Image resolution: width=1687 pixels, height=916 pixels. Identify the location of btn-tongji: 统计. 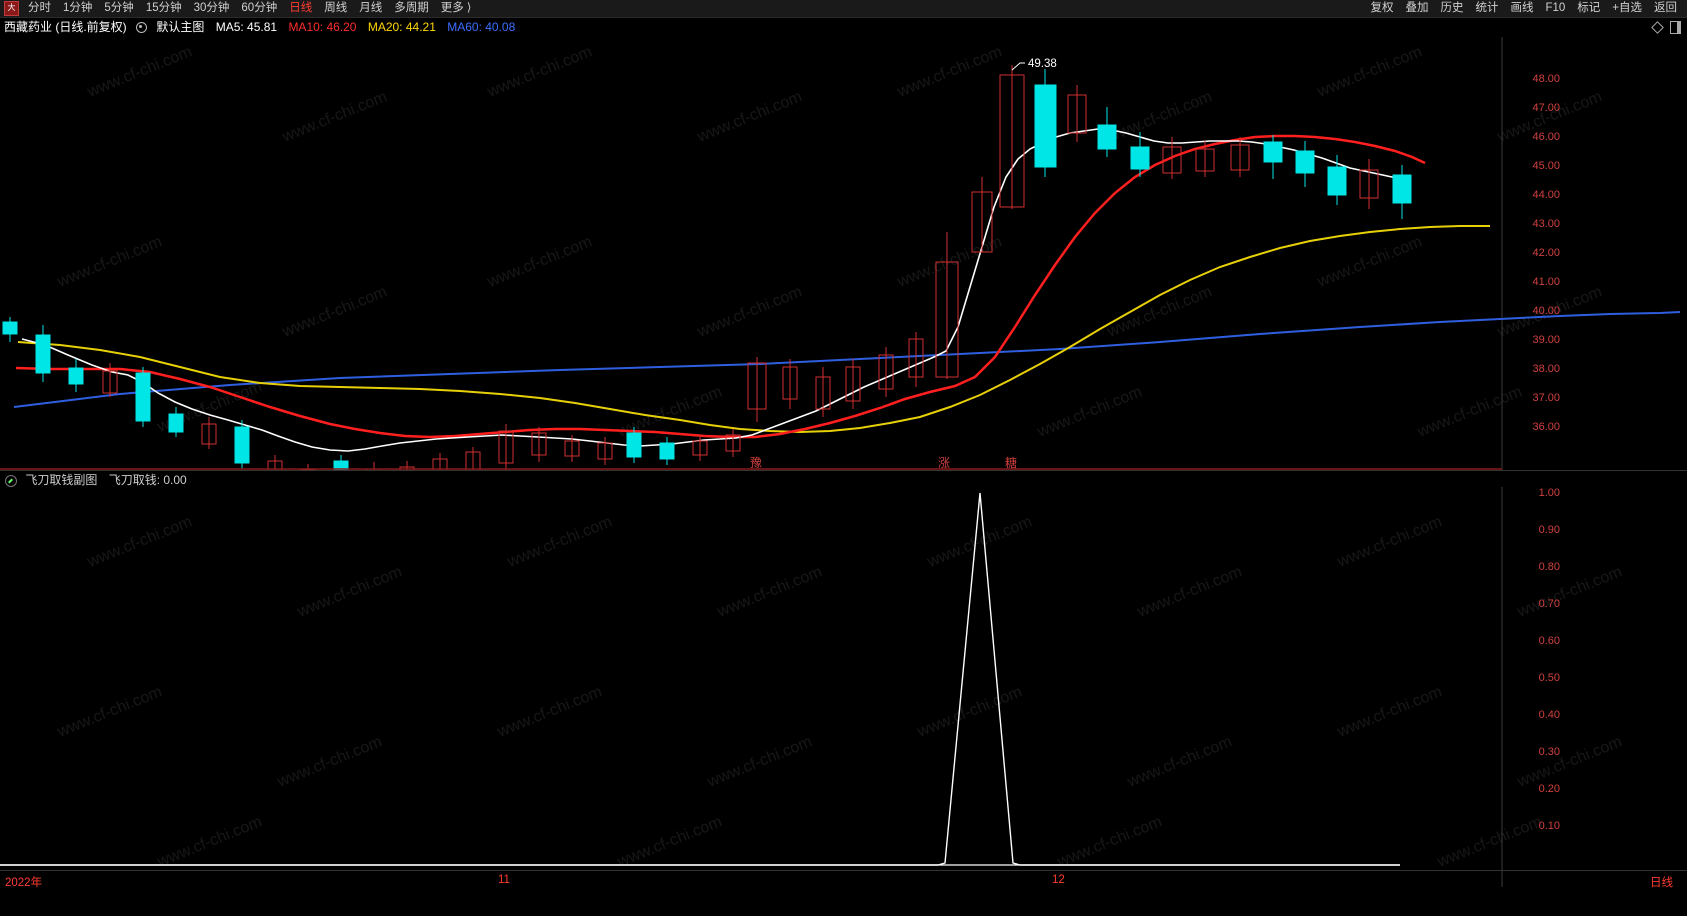
(1487, 8).